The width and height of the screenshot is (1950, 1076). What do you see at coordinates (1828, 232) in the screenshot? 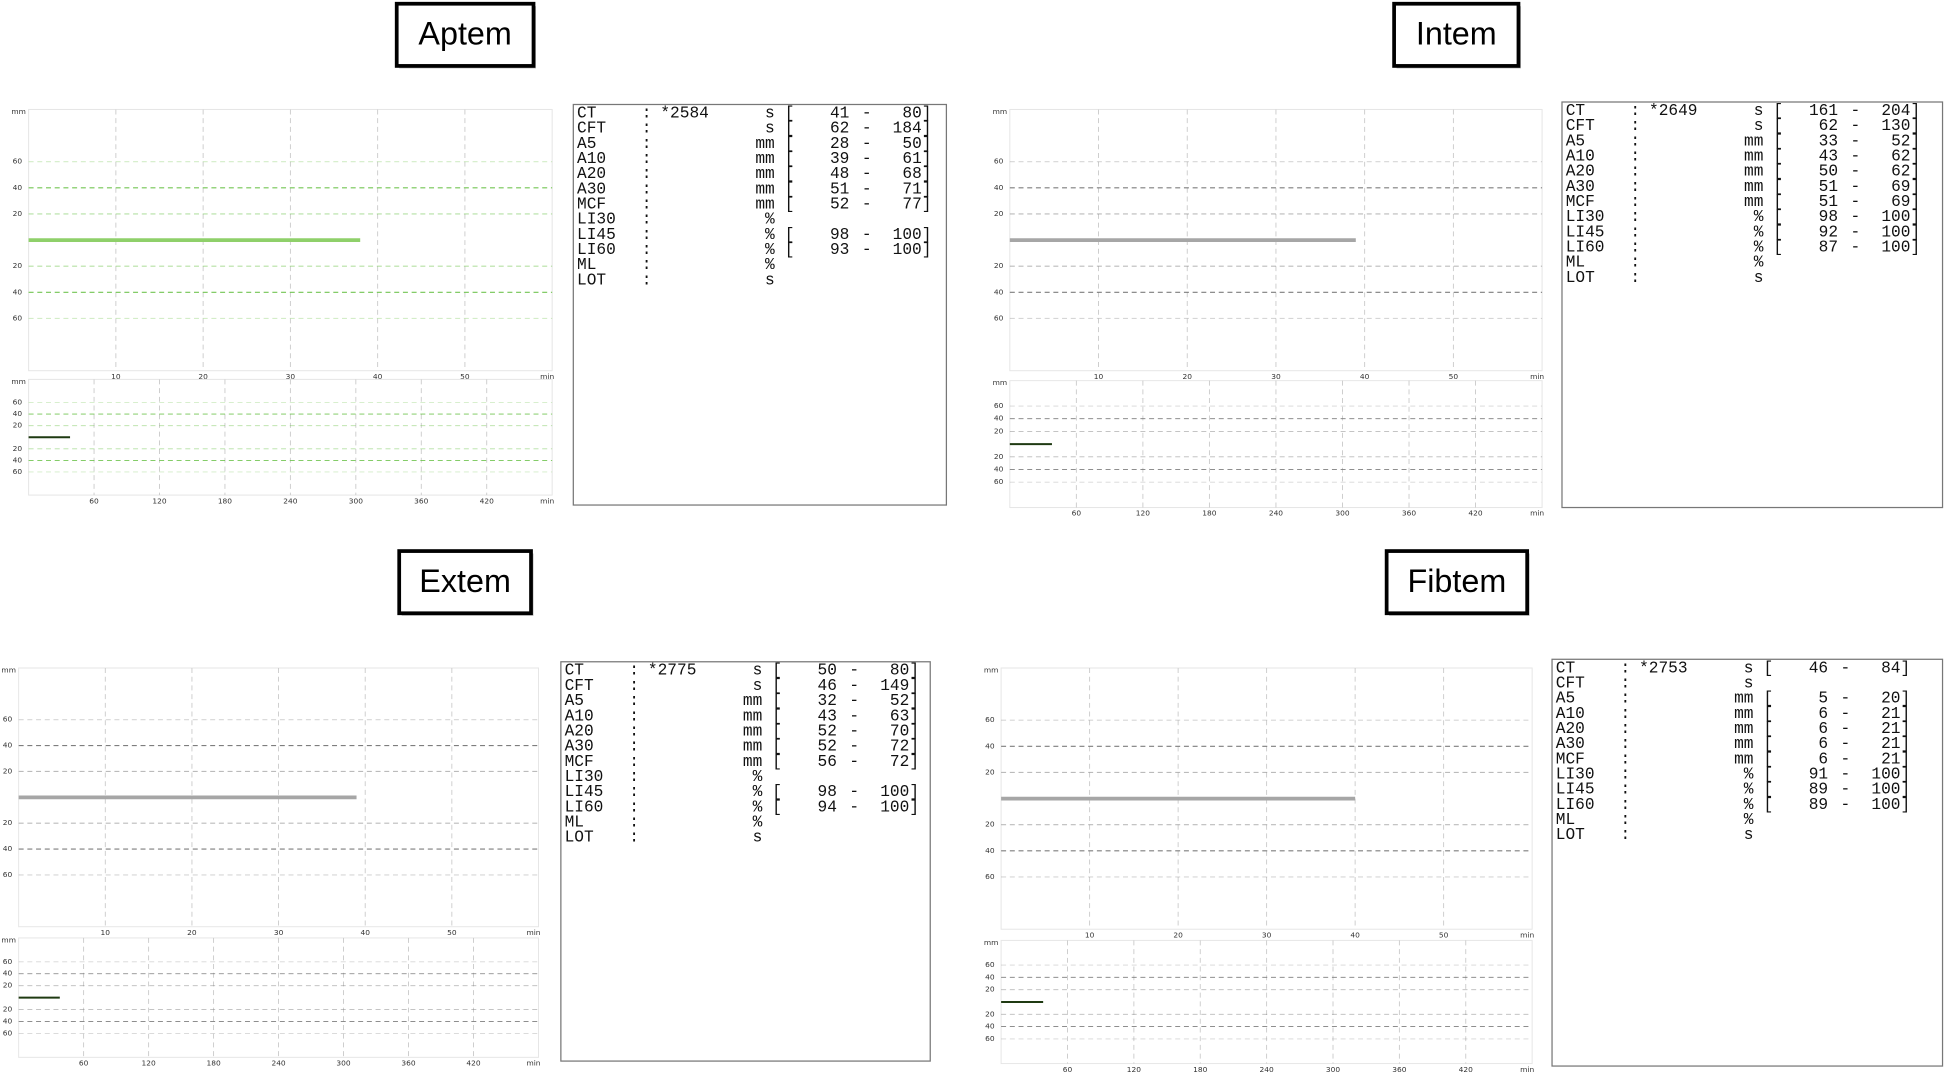
I see `table-cell: 92` at bounding box center [1828, 232].